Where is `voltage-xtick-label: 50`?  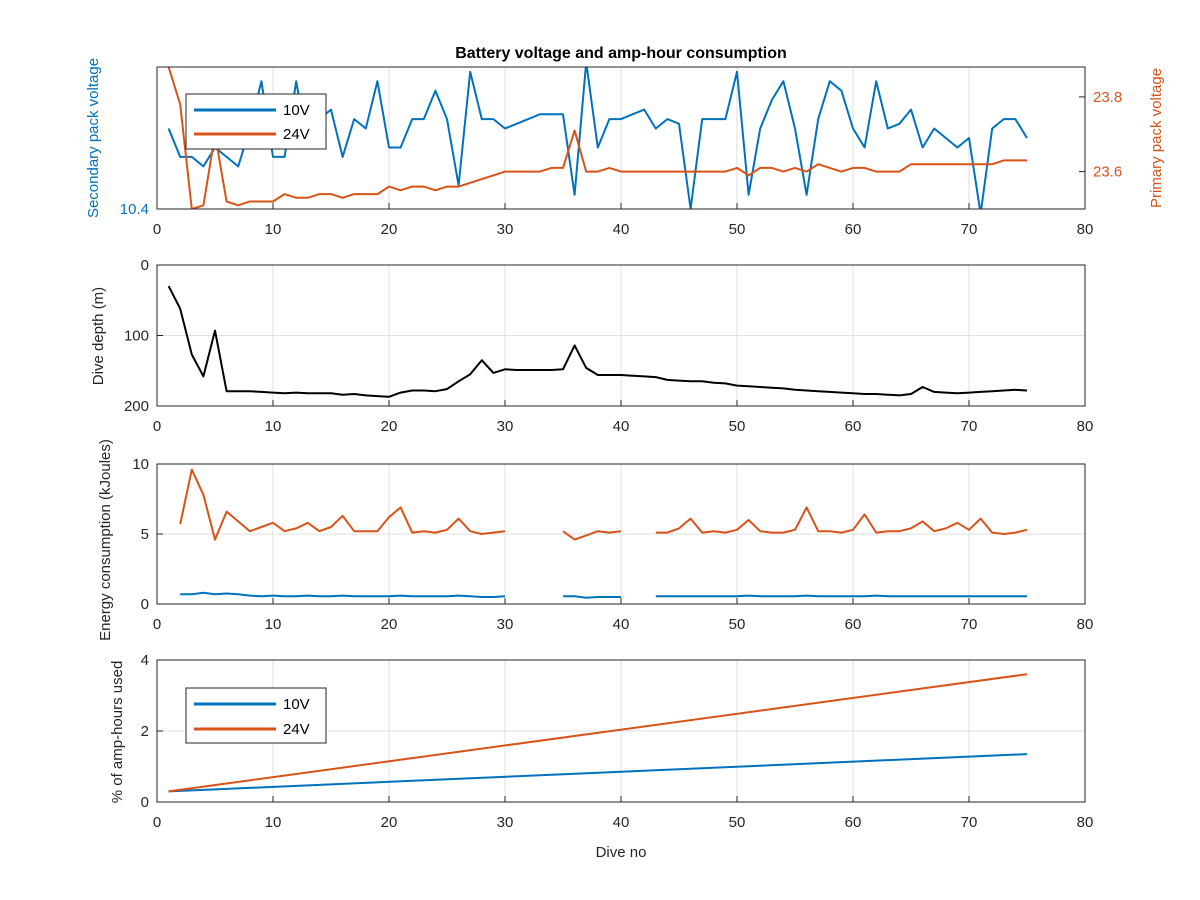 voltage-xtick-label: 50 is located at coordinates (737, 229).